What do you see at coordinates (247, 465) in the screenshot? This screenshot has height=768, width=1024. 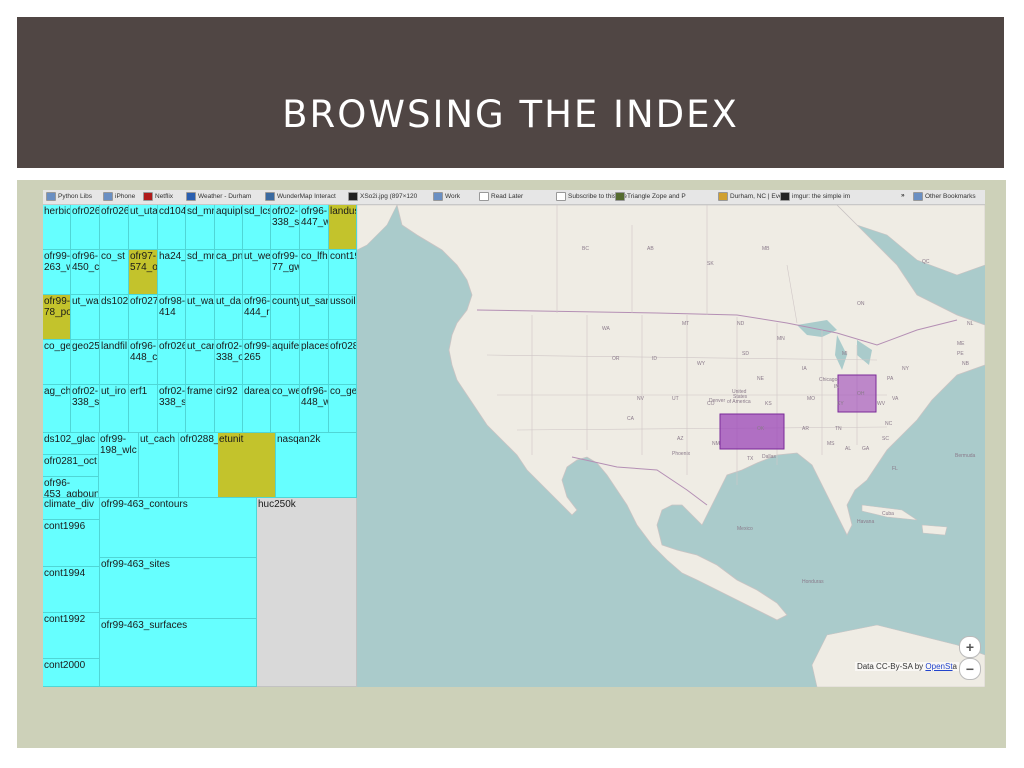 I see `treemap-cell: etunit` at bounding box center [247, 465].